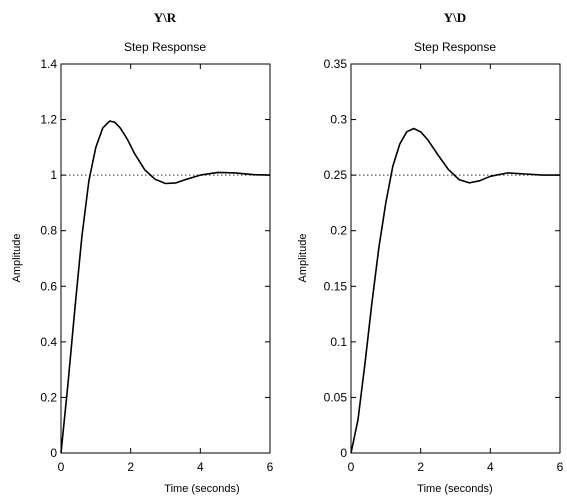 The image size is (567, 499). What do you see at coordinates (336, 397) in the screenshot?
I see `y-tick-label: 0.05` at bounding box center [336, 397].